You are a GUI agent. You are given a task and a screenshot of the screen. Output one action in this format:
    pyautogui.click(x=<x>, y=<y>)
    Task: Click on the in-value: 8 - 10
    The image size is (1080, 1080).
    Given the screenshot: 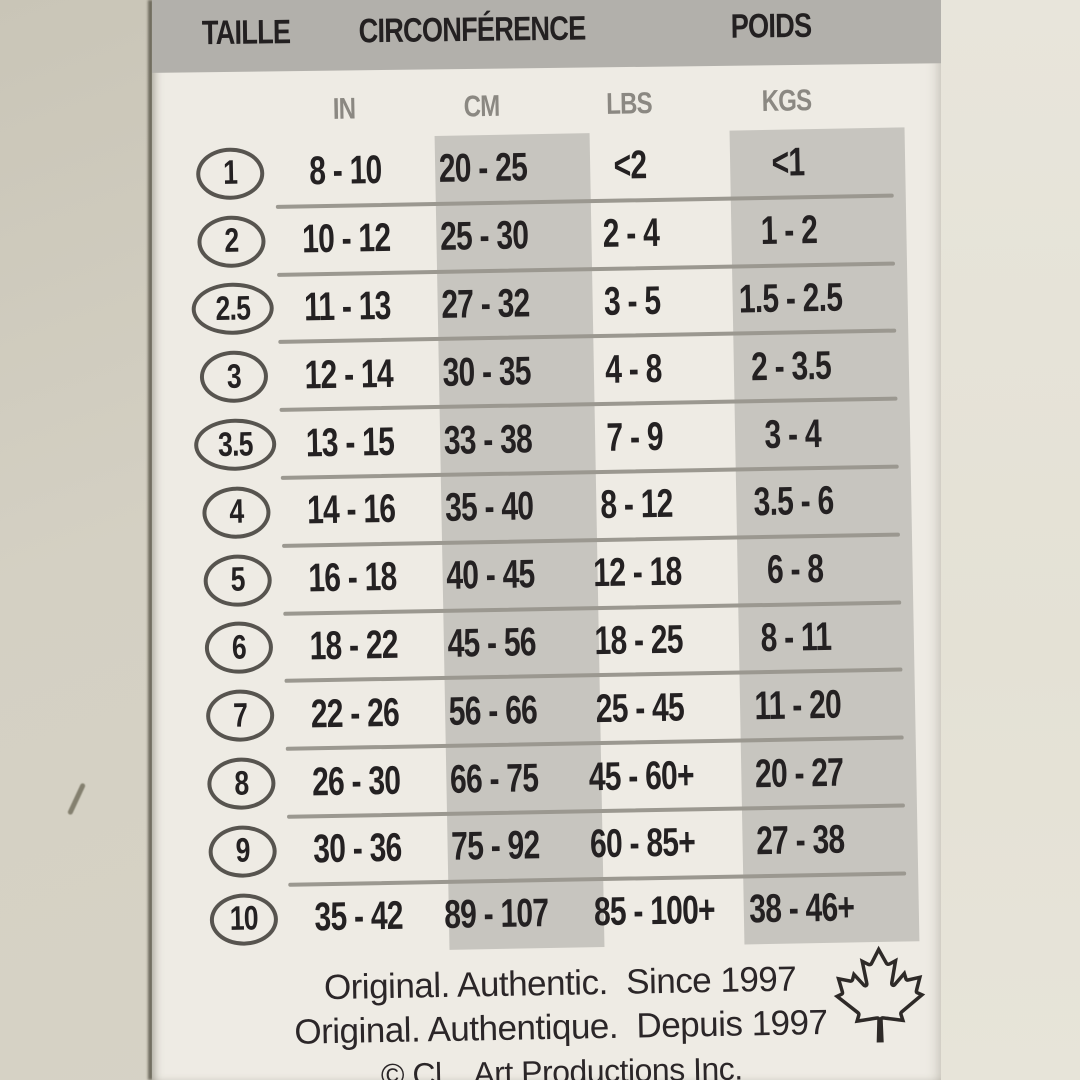 What is the action you would take?
    pyautogui.click(x=345, y=171)
    